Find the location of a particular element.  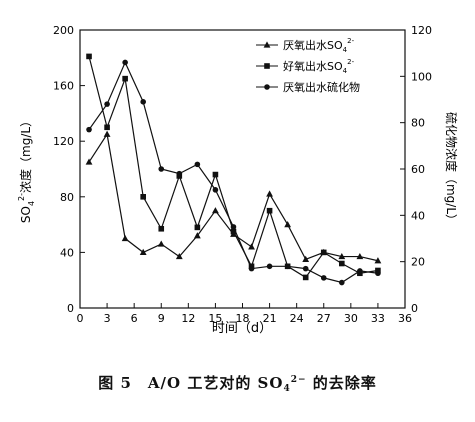

right-tick-label-2: 40 is located at coordinates (418, 215).